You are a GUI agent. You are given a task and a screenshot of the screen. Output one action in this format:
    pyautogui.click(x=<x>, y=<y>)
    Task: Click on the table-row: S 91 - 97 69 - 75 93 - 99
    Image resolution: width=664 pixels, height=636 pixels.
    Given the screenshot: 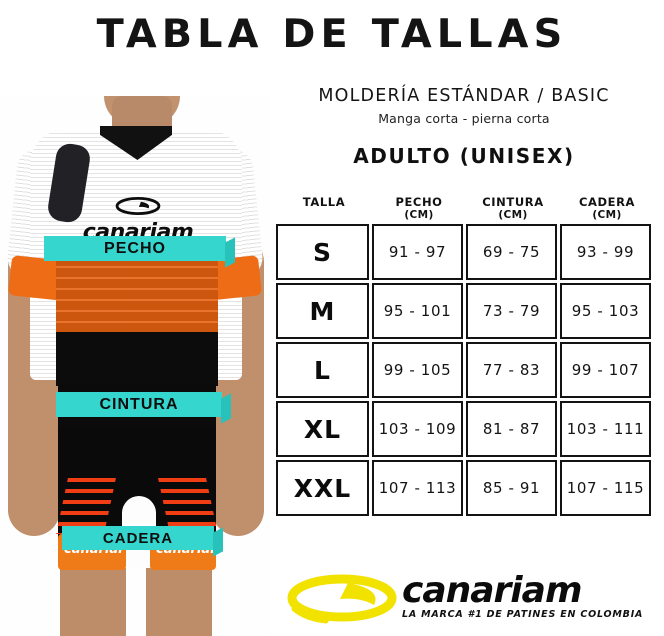 What is the action you would take?
    pyautogui.click(x=465, y=252)
    